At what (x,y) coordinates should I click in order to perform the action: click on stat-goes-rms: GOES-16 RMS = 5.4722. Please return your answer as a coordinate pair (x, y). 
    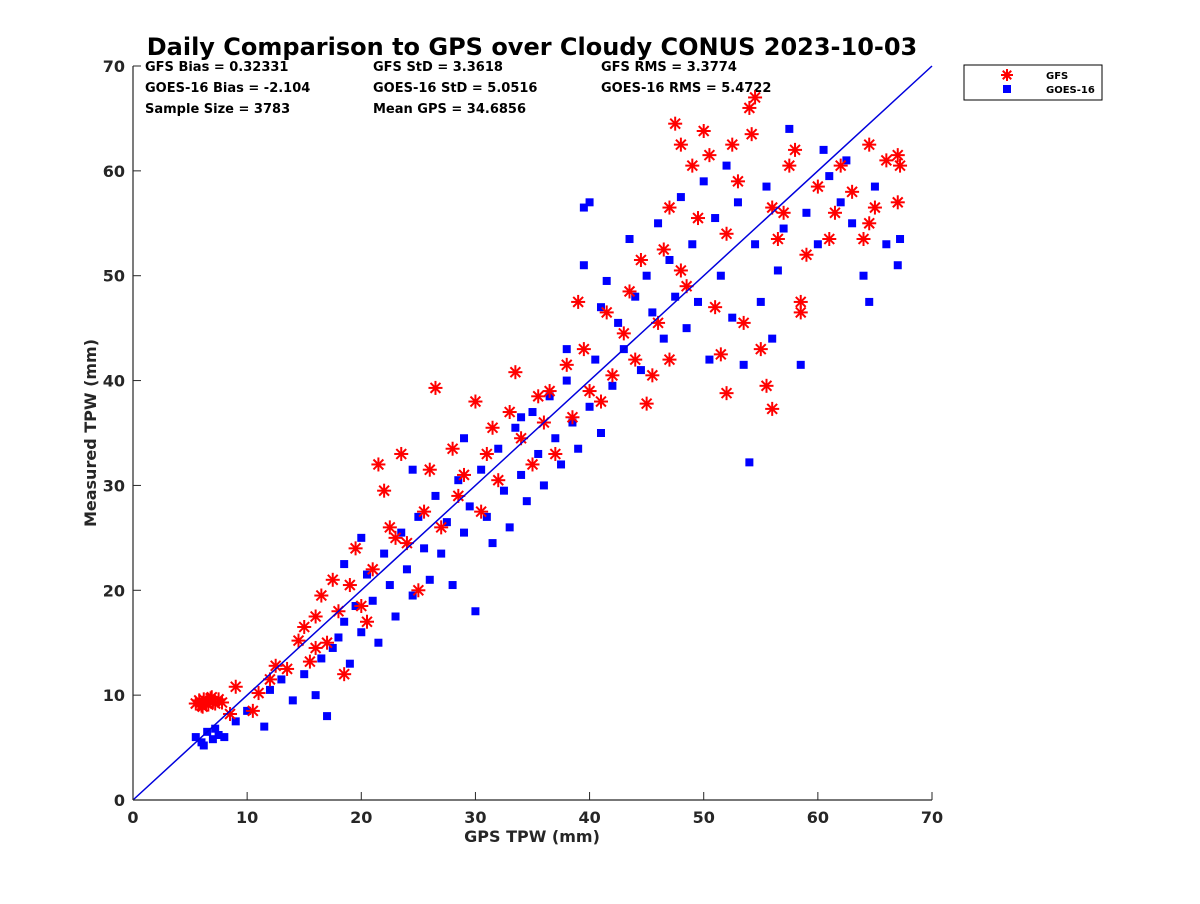
    Looking at the image, I should click on (686, 88).